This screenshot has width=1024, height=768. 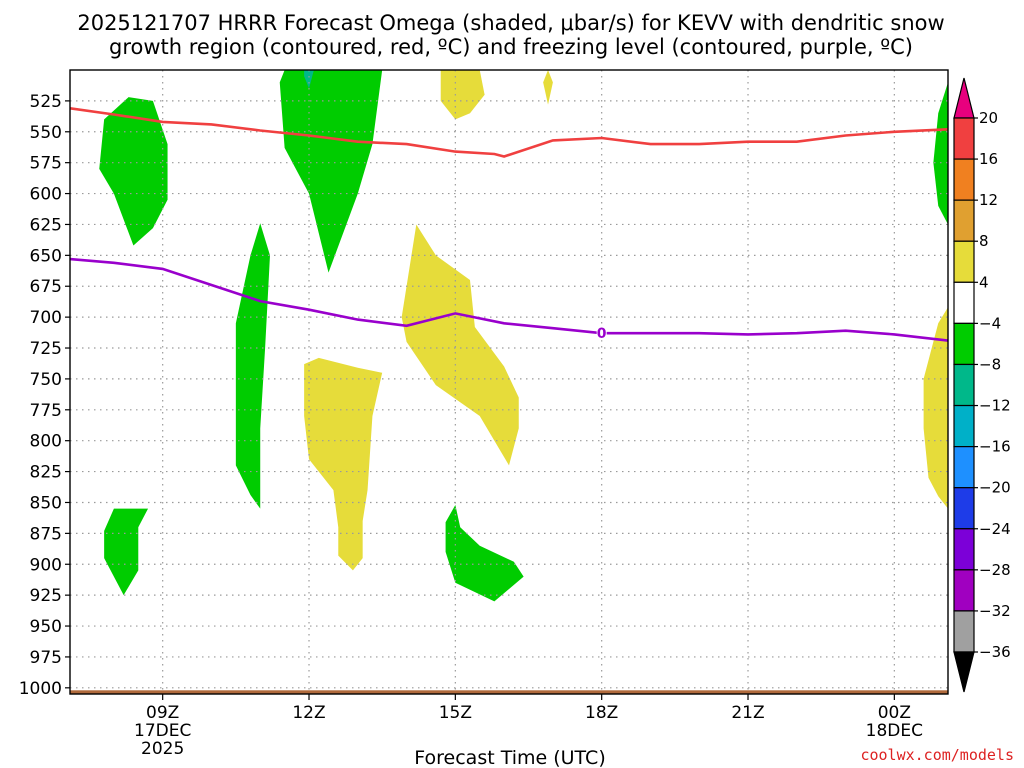 I want to click on y-tick-label-675: 675, so click(x=46, y=287).